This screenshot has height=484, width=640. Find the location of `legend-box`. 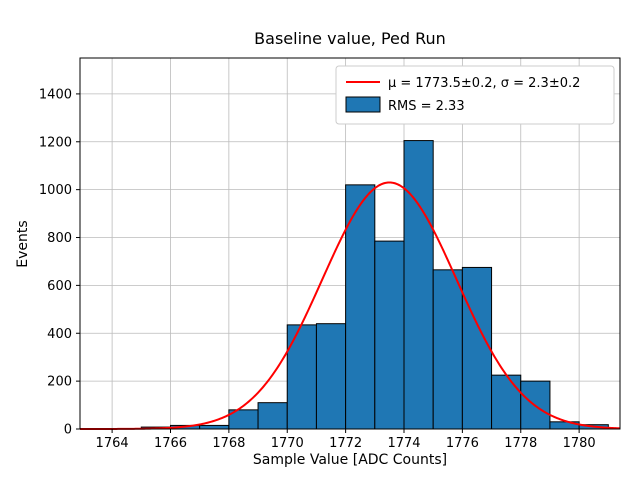

legend-box is located at coordinates (475, 95).